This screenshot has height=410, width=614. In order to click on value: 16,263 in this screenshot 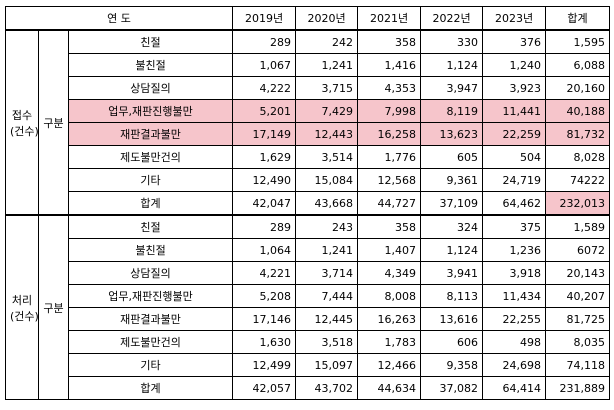, I will do `click(389, 319)`.